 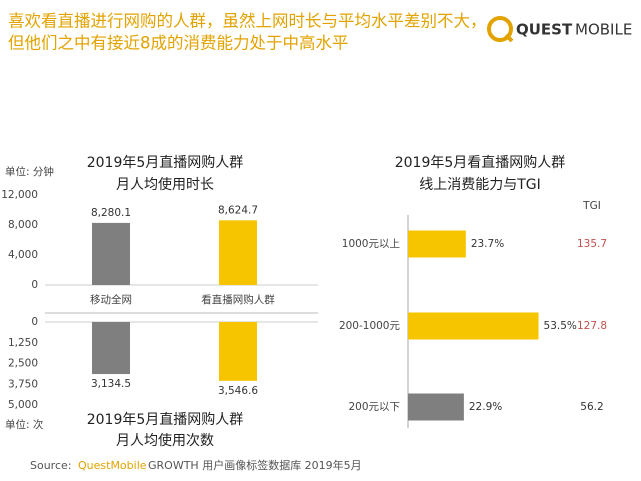 What do you see at coordinates (370, 326) in the screenshot?
I see `category-label: 200-1000元` at bounding box center [370, 326].